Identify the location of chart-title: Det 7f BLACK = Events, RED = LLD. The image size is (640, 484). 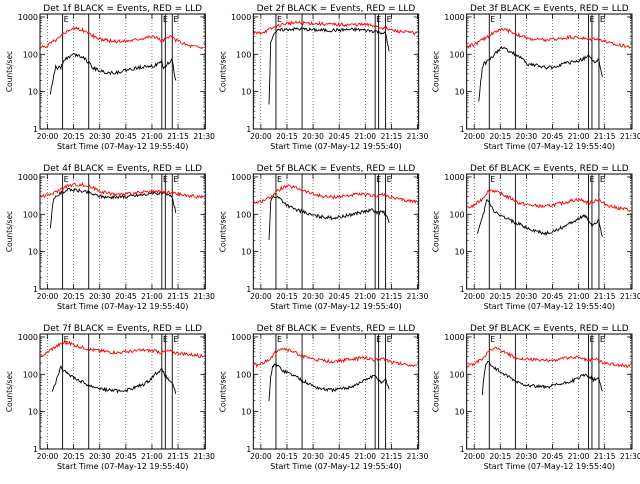
(122, 329).